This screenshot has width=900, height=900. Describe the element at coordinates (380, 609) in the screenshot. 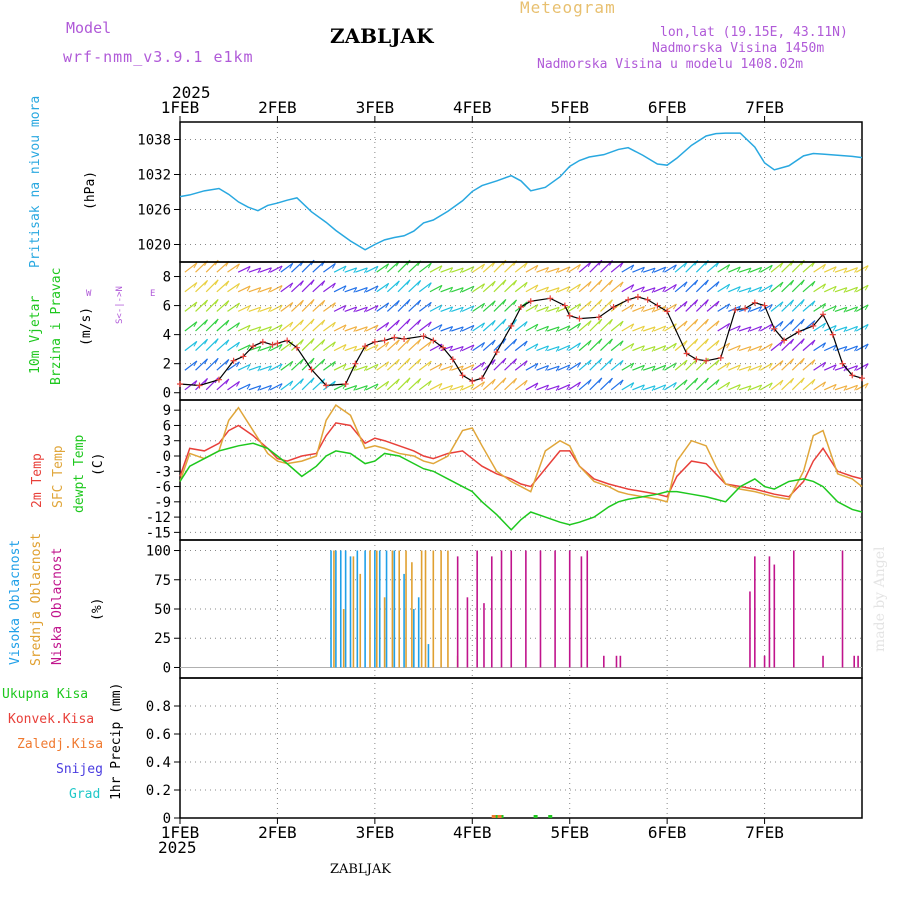

I see `cloud-bar-highs` at that location.